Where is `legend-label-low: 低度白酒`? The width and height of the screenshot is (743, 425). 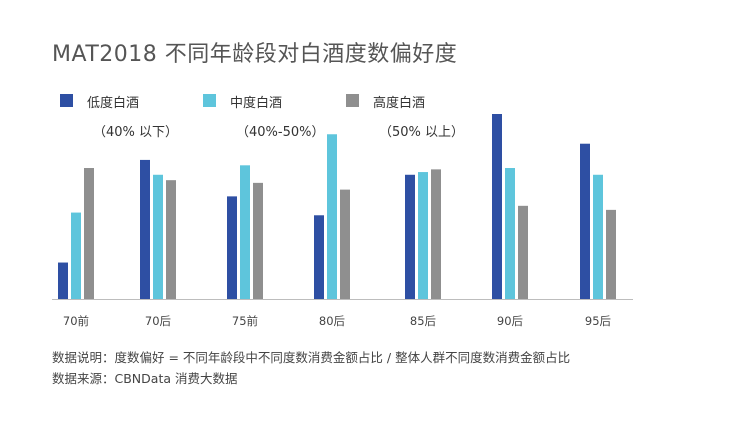
legend-label-low: 低度白酒 is located at coordinates (113, 103).